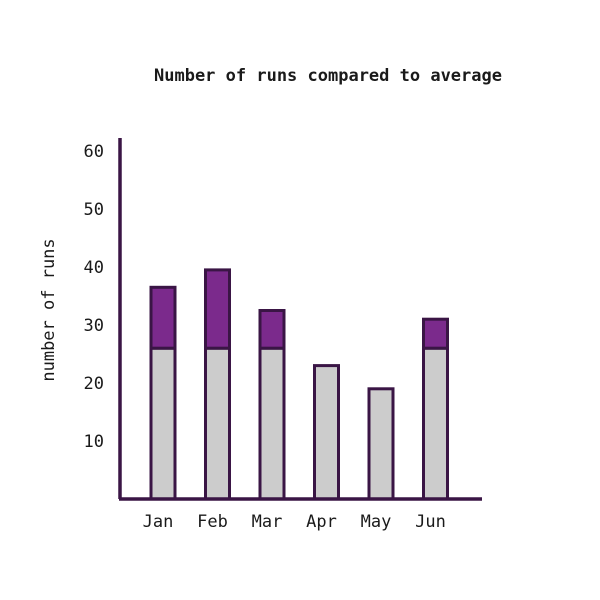  Describe the element at coordinates (267, 522) in the screenshot. I see `x-tick-label-mar: Mar` at that location.